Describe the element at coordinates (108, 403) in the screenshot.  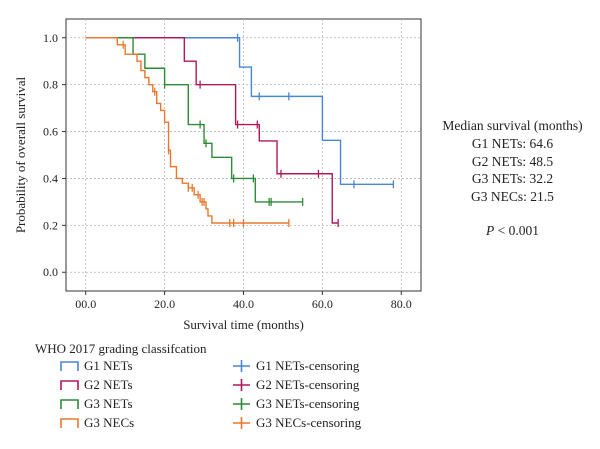
I see `legend-label: G3 NETs` at that location.